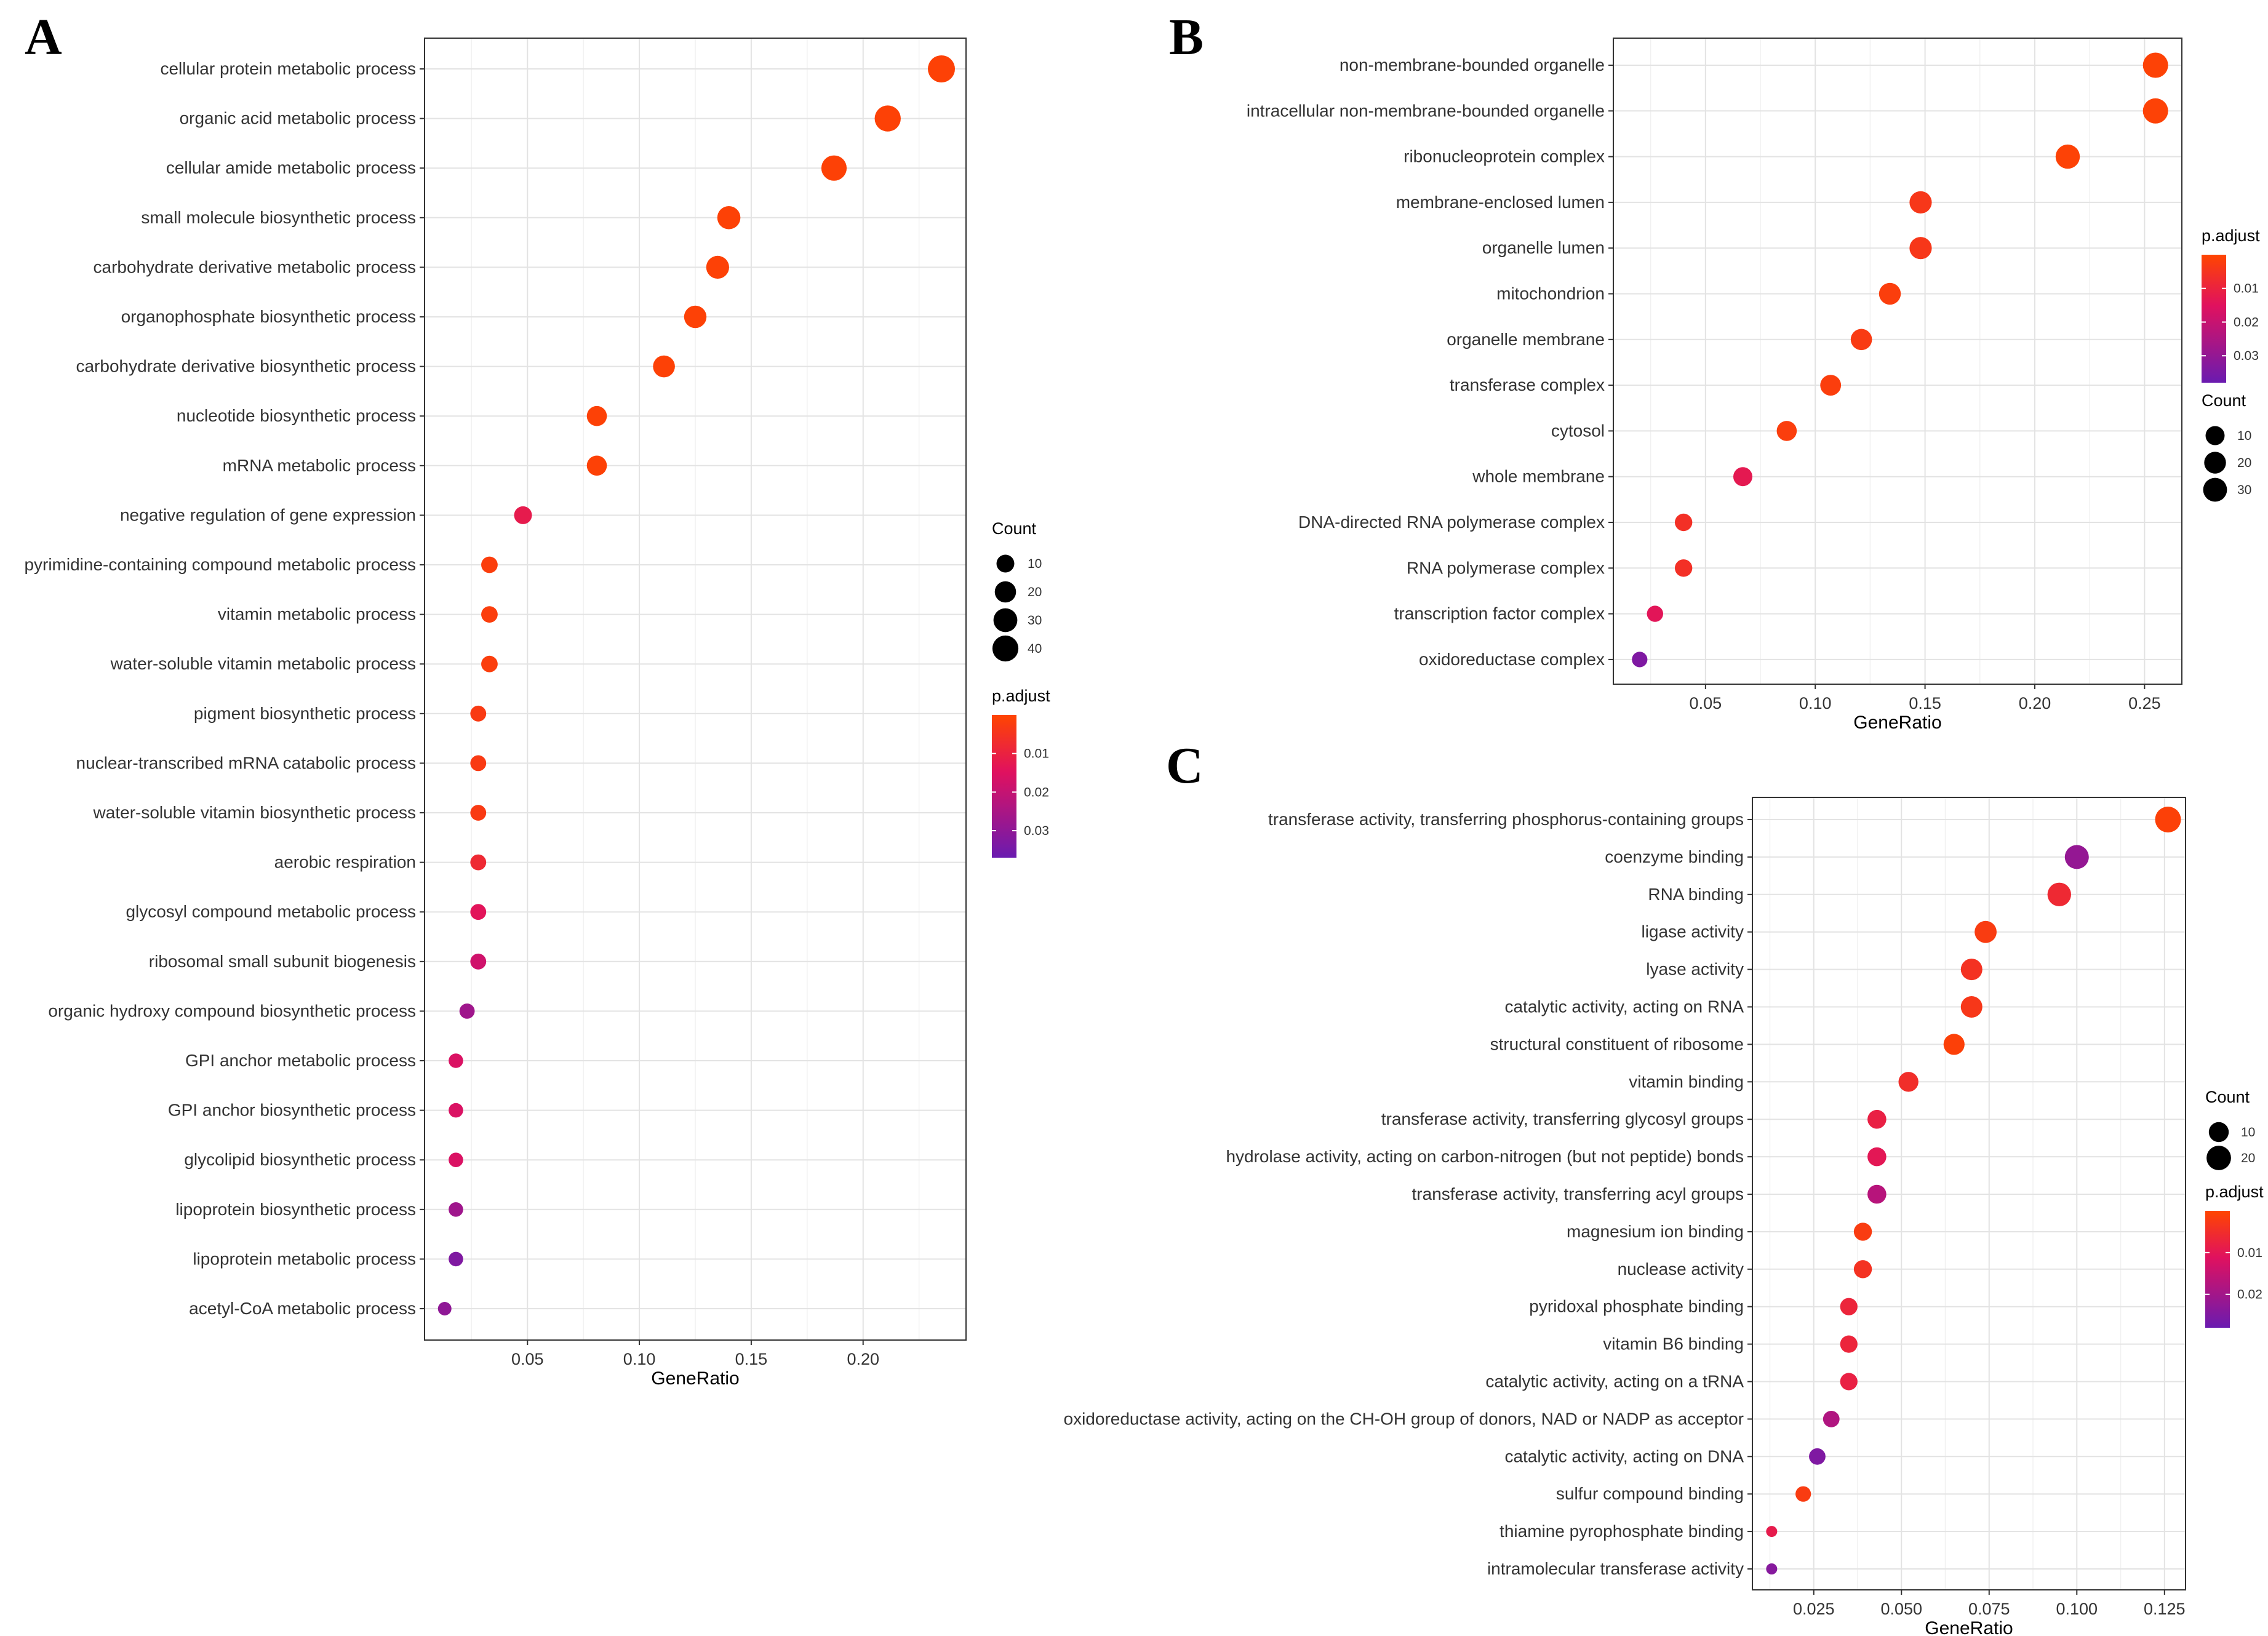 The width and height of the screenshot is (2268, 1636). Describe the element at coordinates (1814, 1609) in the screenshot. I see `x-tick-label: 0.025` at that location.